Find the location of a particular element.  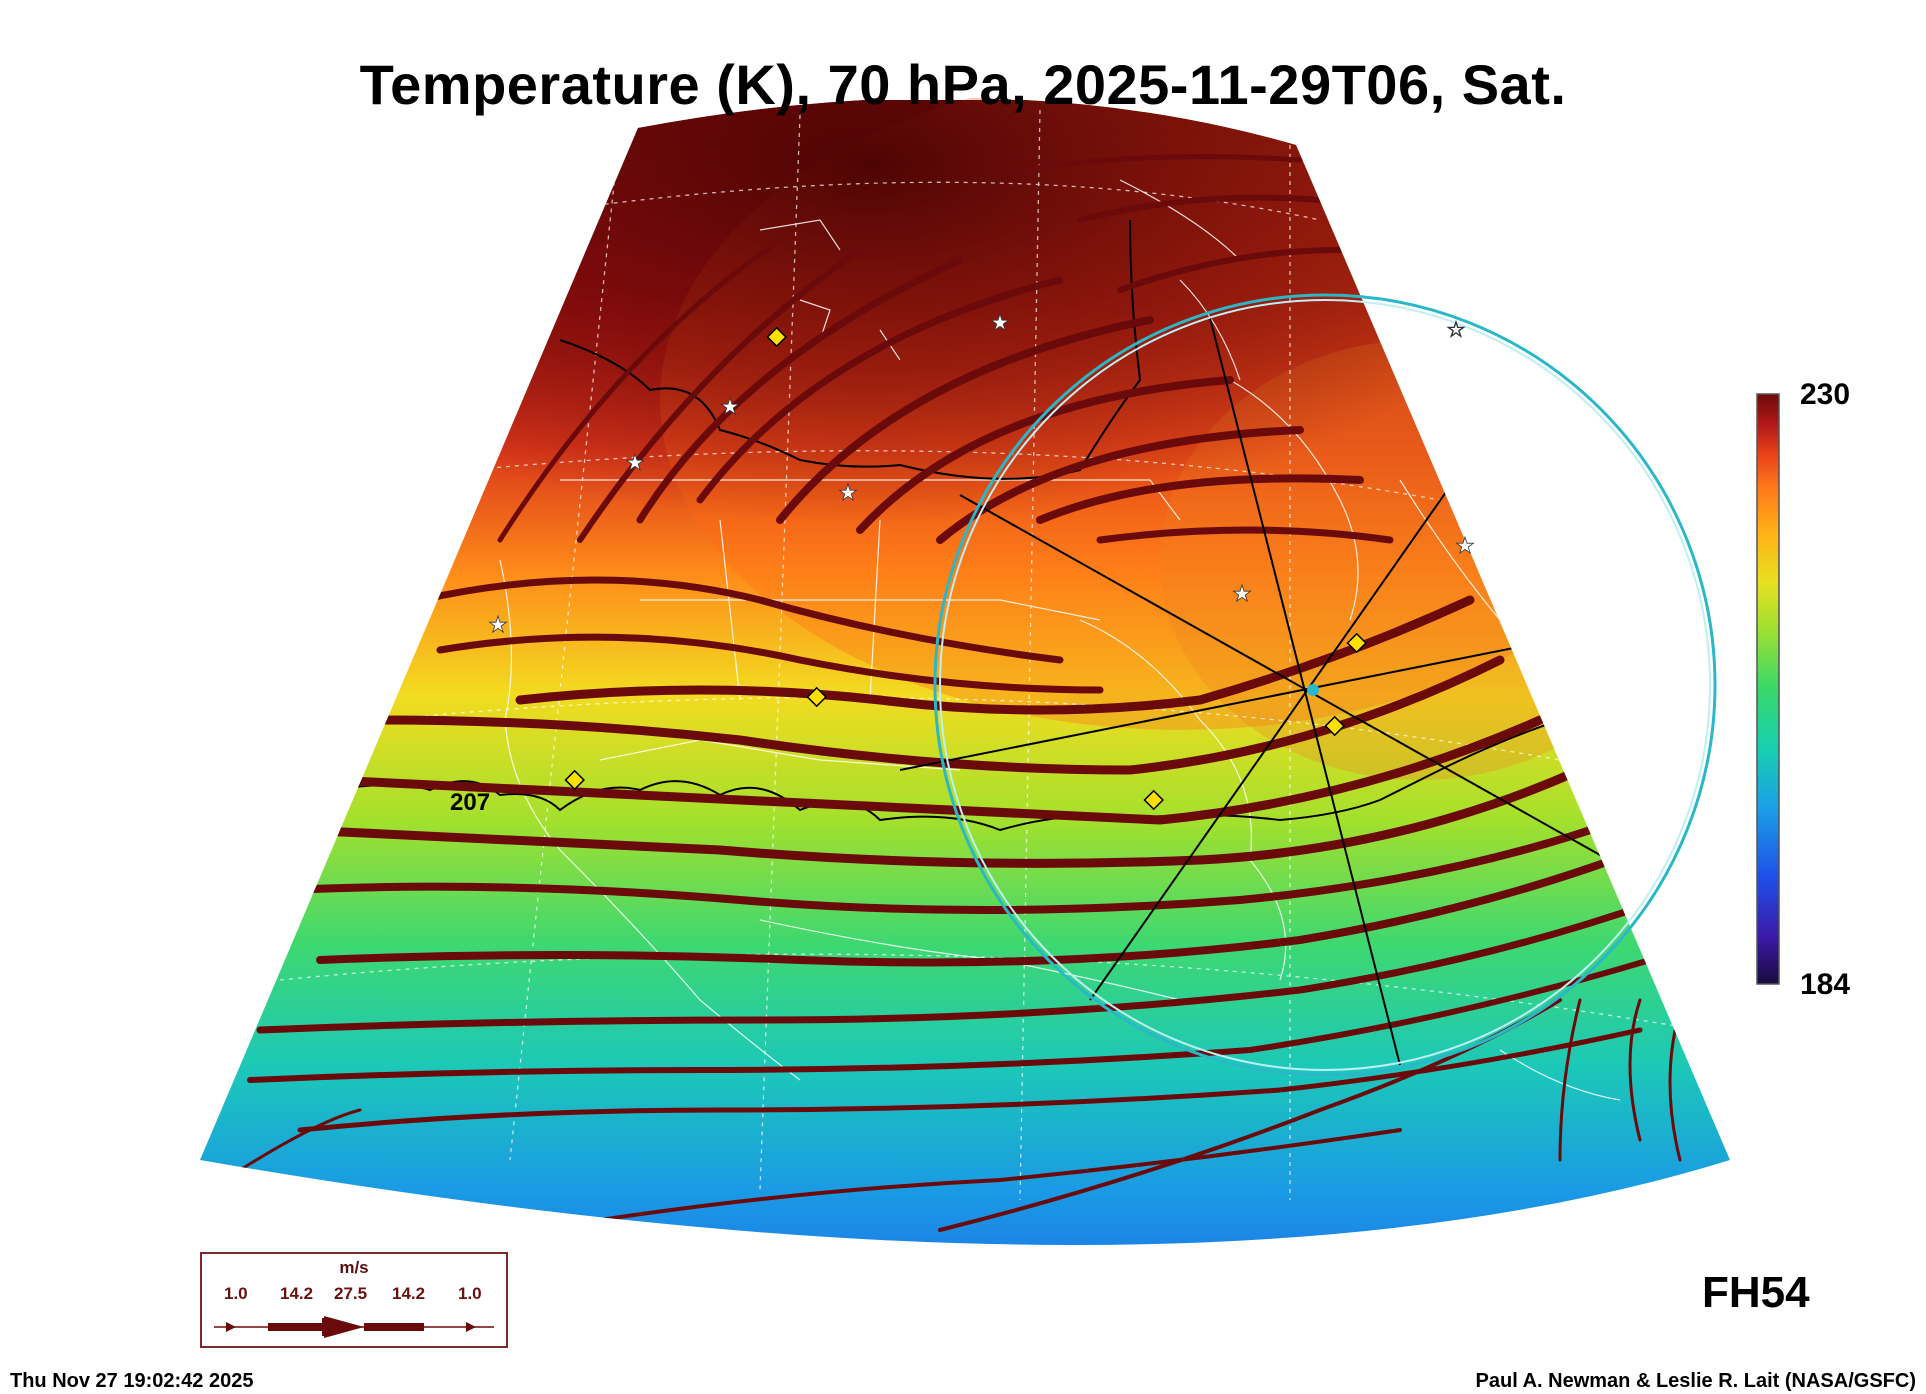

colorbar-min-label: 184 is located at coordinates (1825, 984).